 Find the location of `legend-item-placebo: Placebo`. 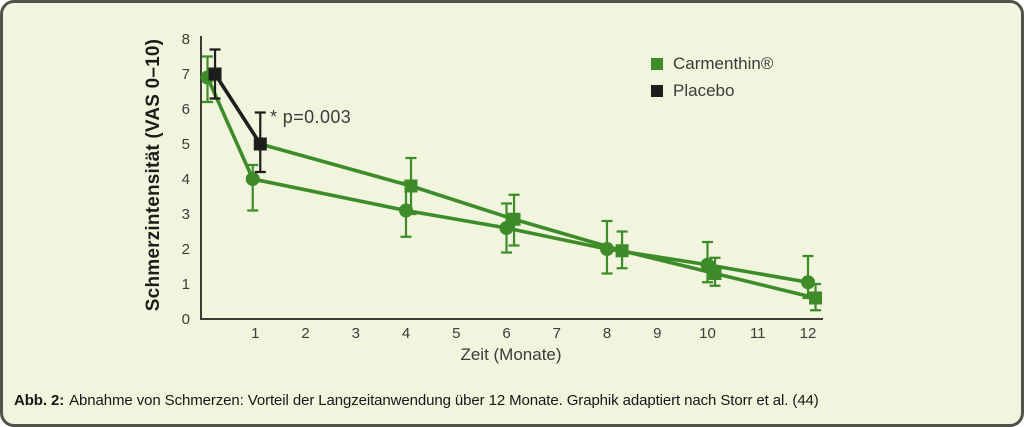

legend-item-placebo: Placebo is located at coordinates (712, 91).